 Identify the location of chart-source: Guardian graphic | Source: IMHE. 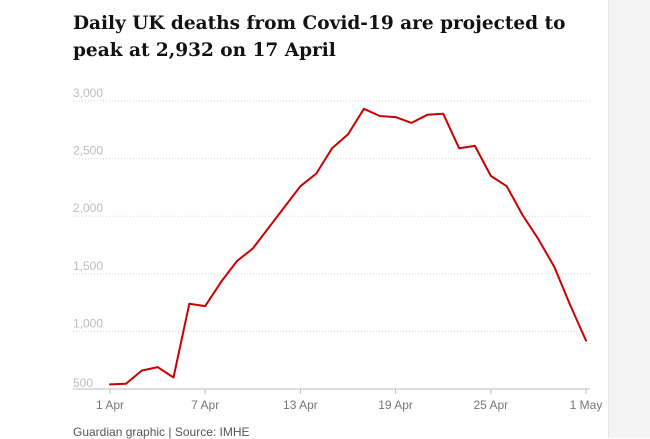
(161, 432).